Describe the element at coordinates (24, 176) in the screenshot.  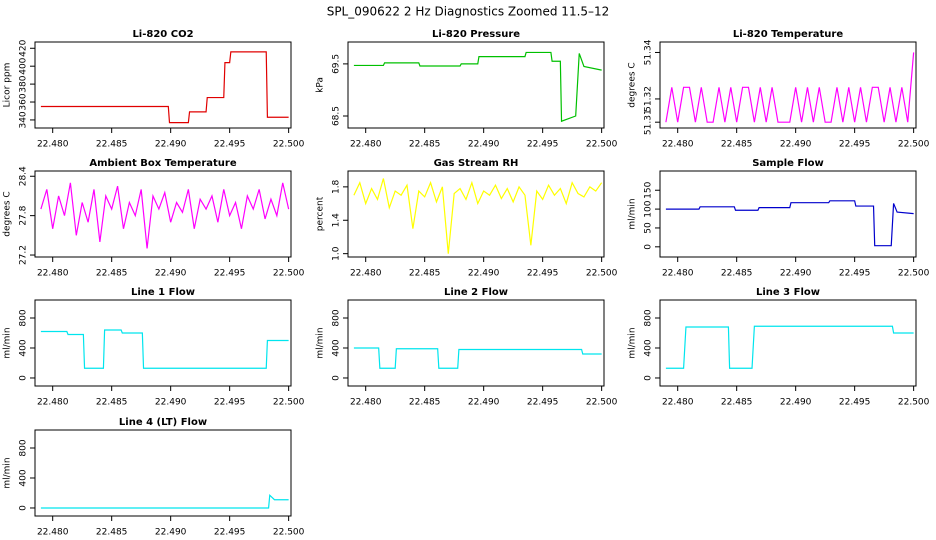
I see `y-tick-label: 28.4` at that location.